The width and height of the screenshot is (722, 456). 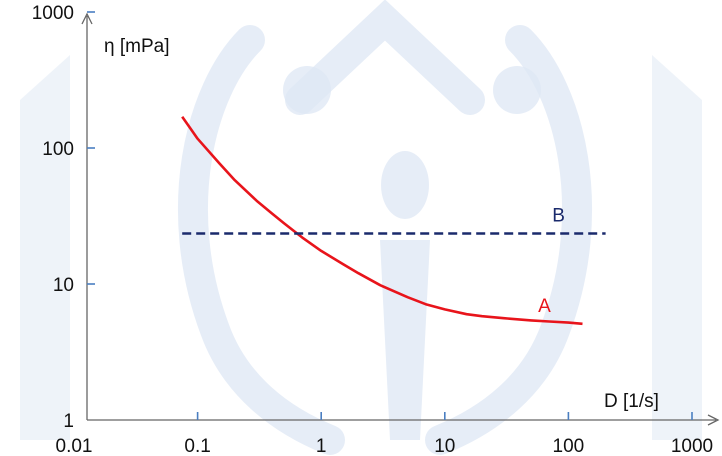 What do you see at coordinates (53, 13) in the screenshot?
I see `y-tick-label: 1000` at bounding box center [53, 13].